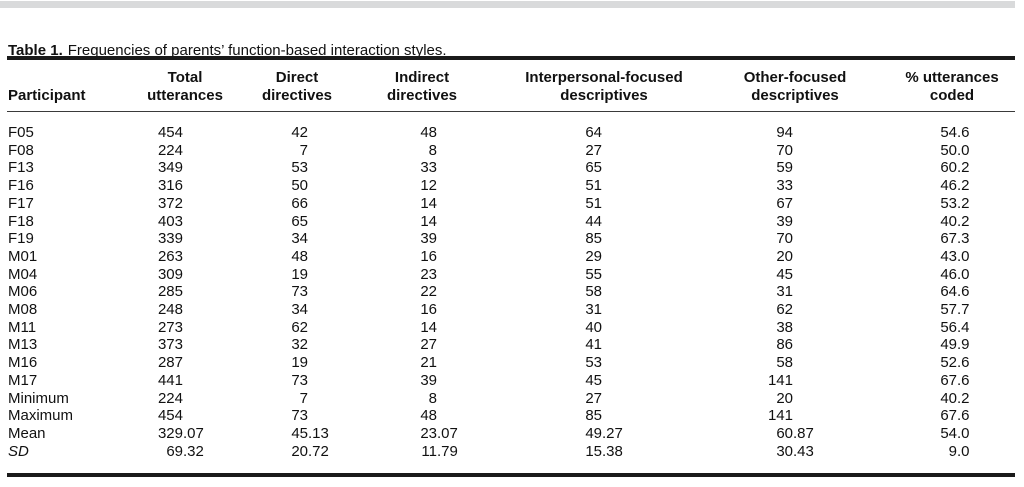 This screenshot has width=1024, height=487. Describe the element at coordinates (310, 451) in the screenshot. I see `cell-value: 20.72` at that location.